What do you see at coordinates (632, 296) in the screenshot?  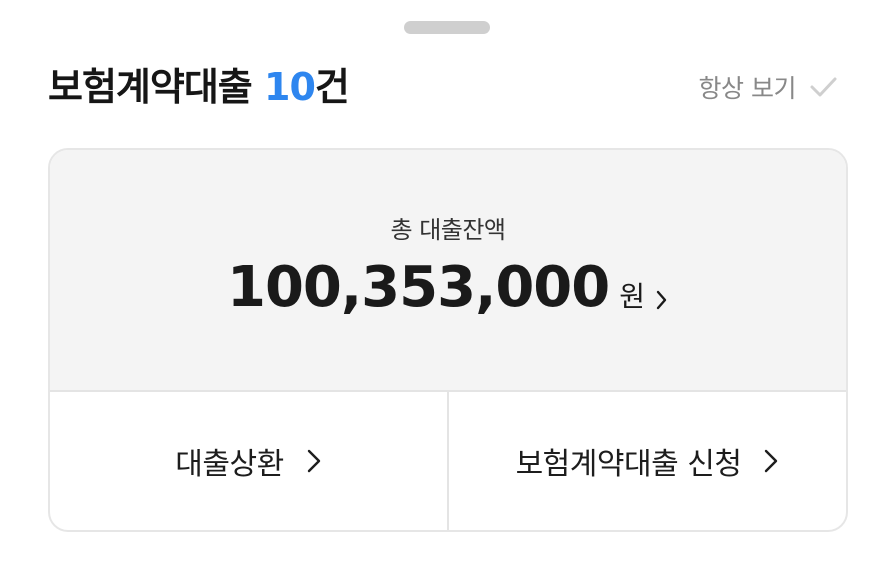 I see `currency-unit: 원` at bounding box center [632, 296].